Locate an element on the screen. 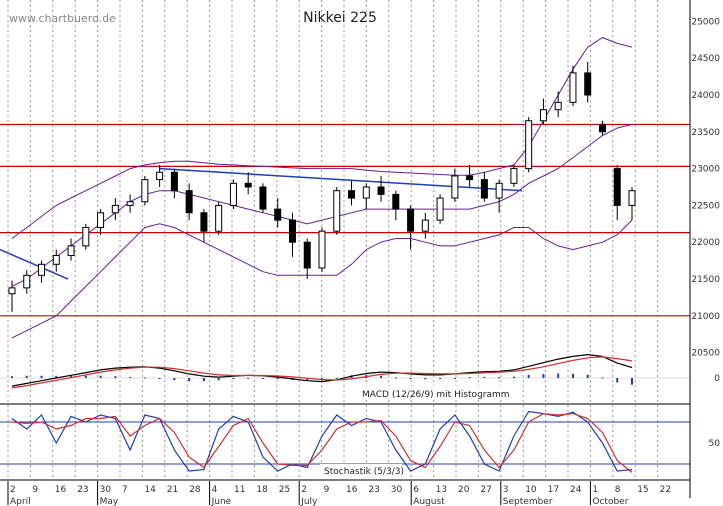 This screenshot has width=723, height=506. price-tick-label: 24000 is located at coordinates (705, 96).